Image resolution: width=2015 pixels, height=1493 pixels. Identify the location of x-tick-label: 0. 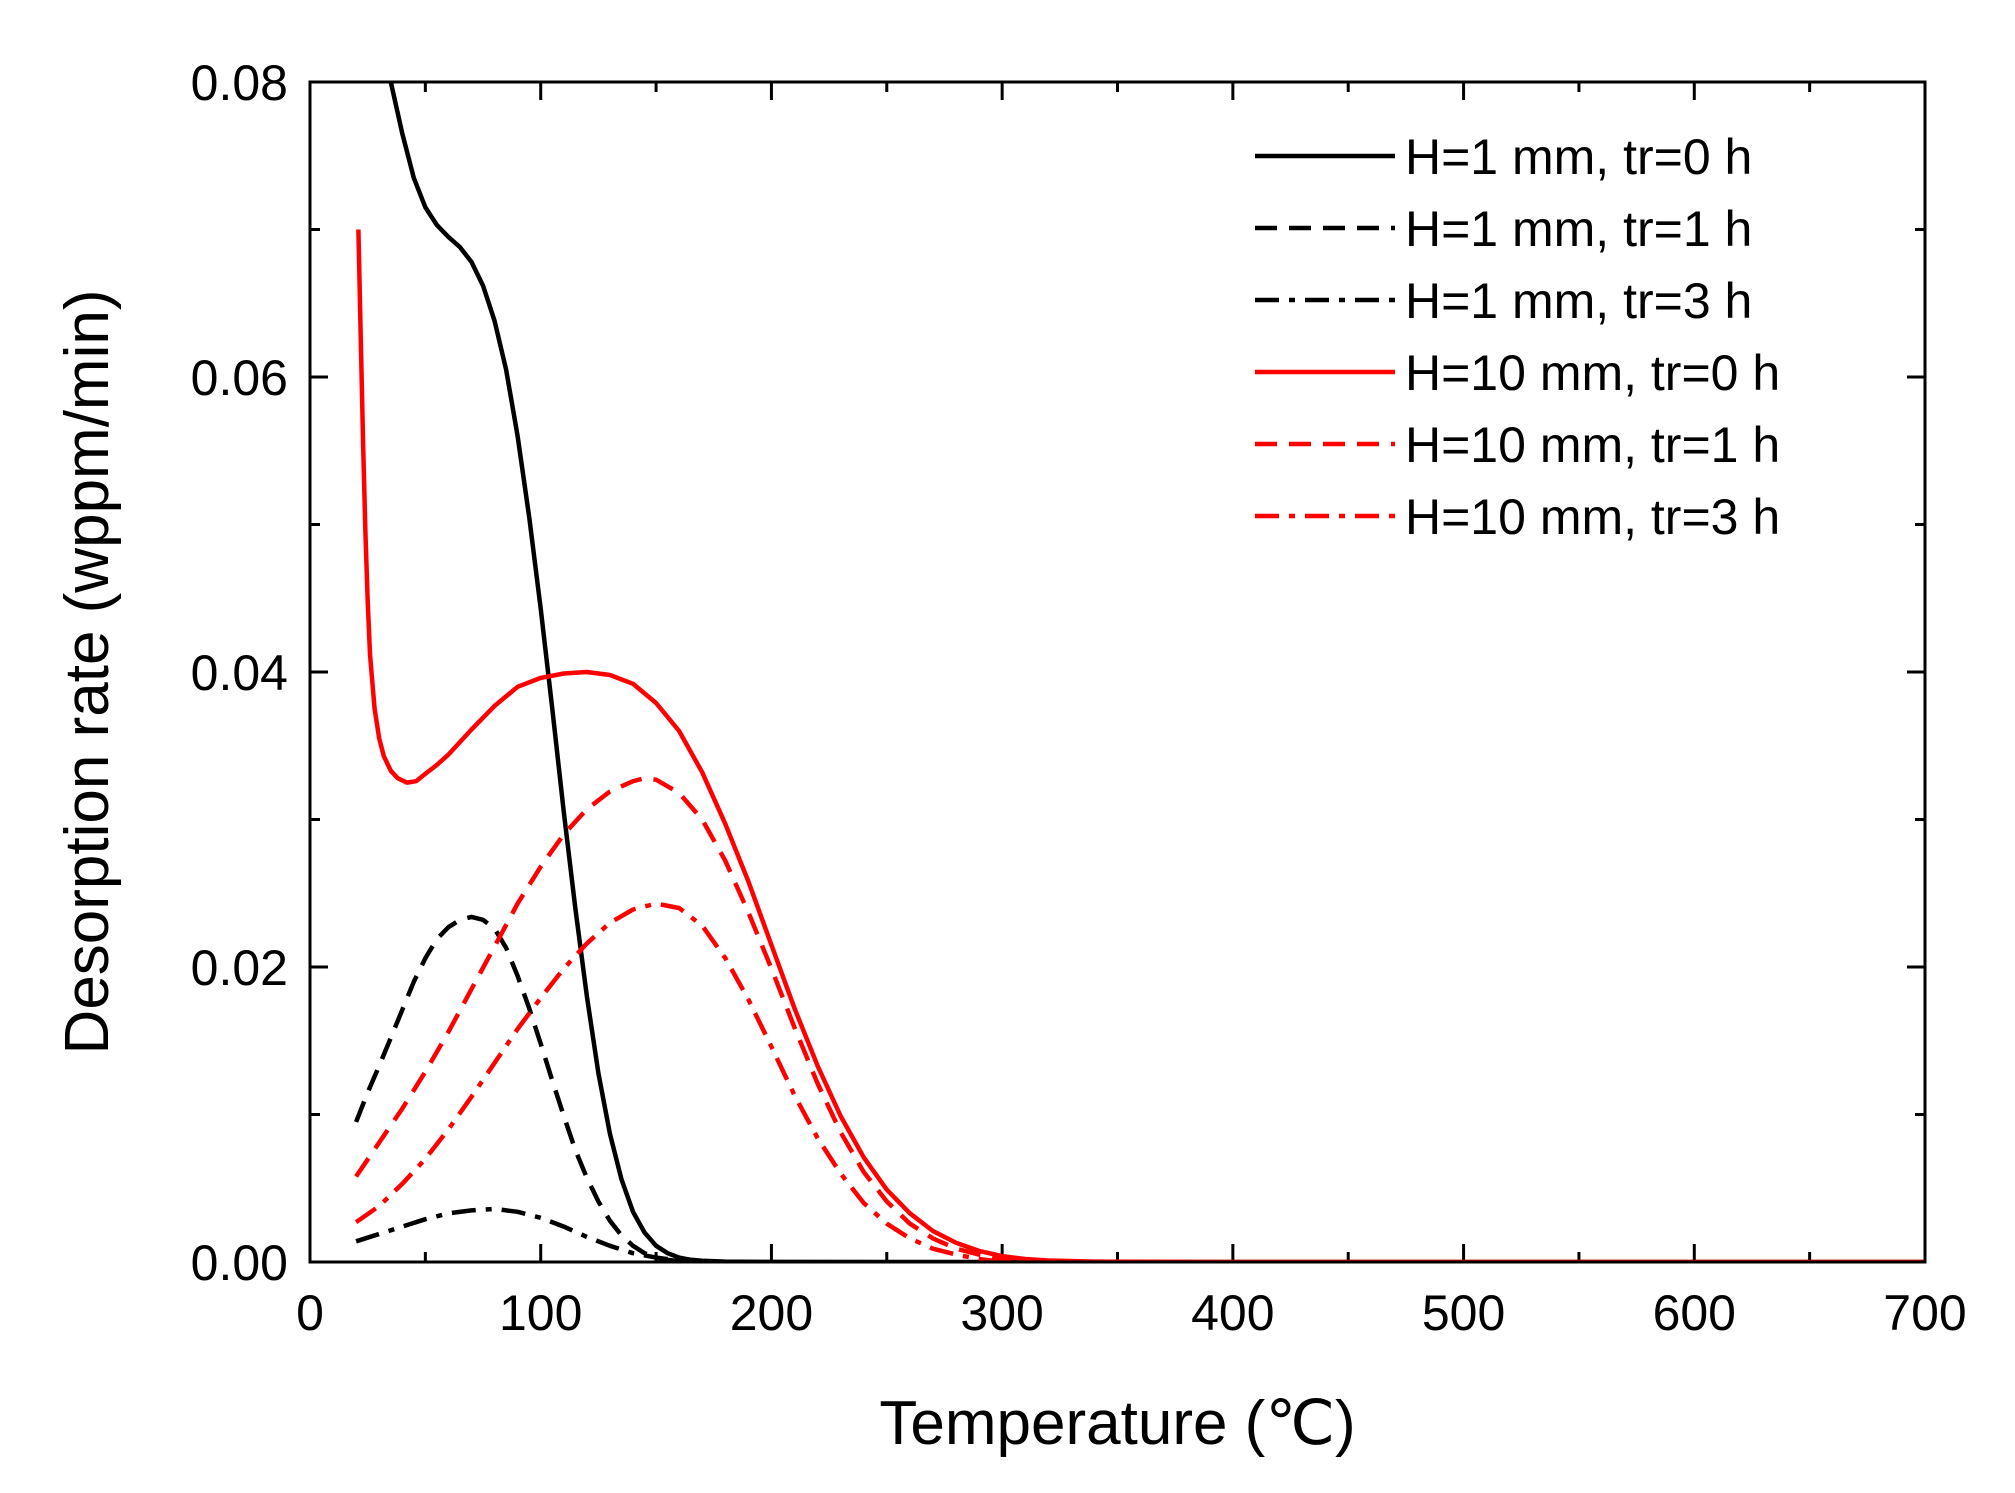
(310, 1313).